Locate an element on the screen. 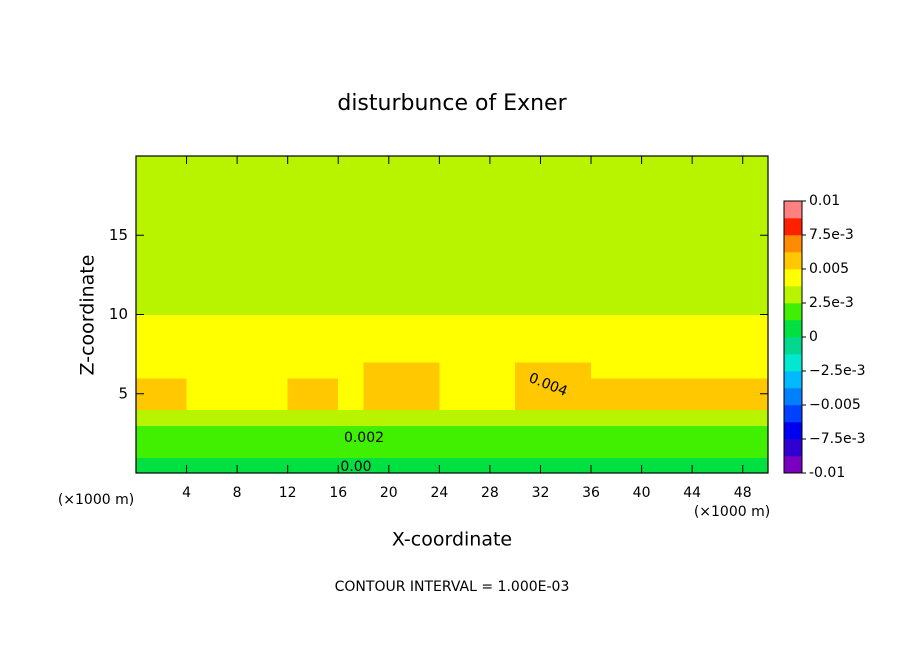 This screenshot has height=654, width=904. x-tick-label: 24 is located at coordinates (439, 493).